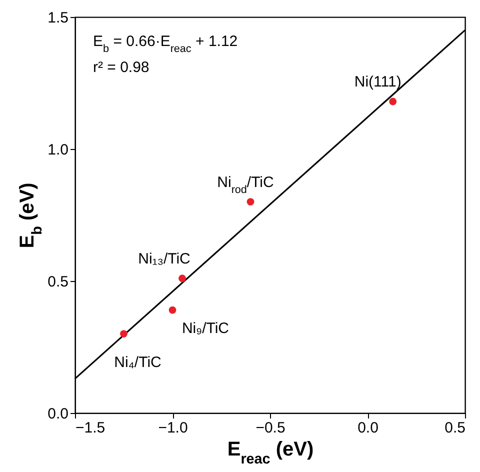  What do you see at coordinates (58, 150) in the screenshot?
I see `y-tick-label: 1.0` at bounding box center [58, 150].